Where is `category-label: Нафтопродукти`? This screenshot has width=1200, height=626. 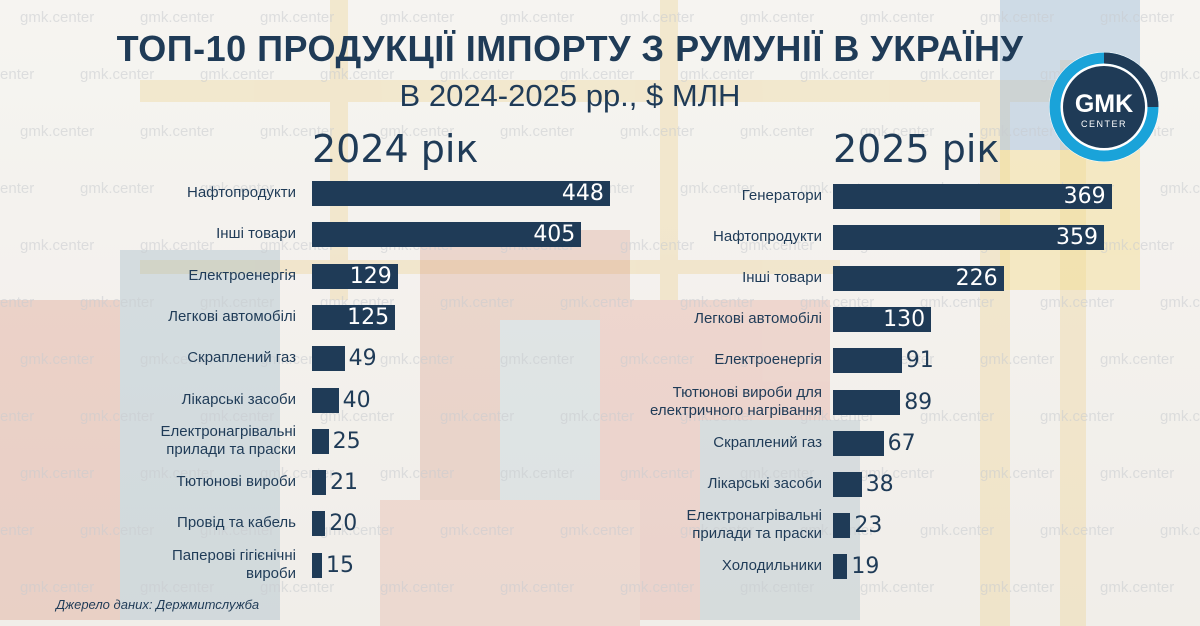
category-label: Нафтопродукти is located at coordinates (148, 193).